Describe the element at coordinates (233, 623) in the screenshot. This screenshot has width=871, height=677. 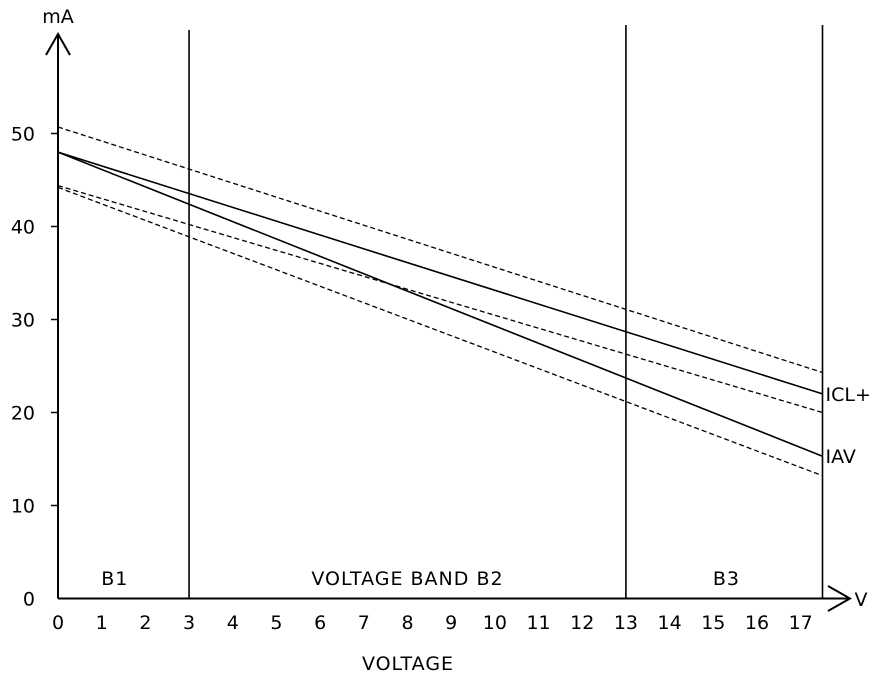
I see `x-tick-label: 4` at that location.